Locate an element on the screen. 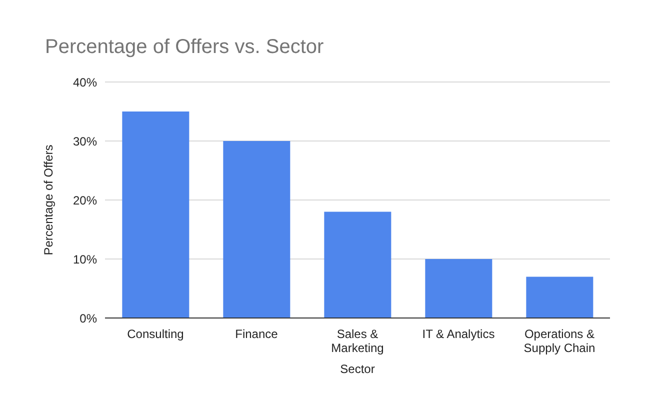 This screenshot has width=650, height=398. x-tick-label: IT & Analytics is located at coordinates (458, 334).